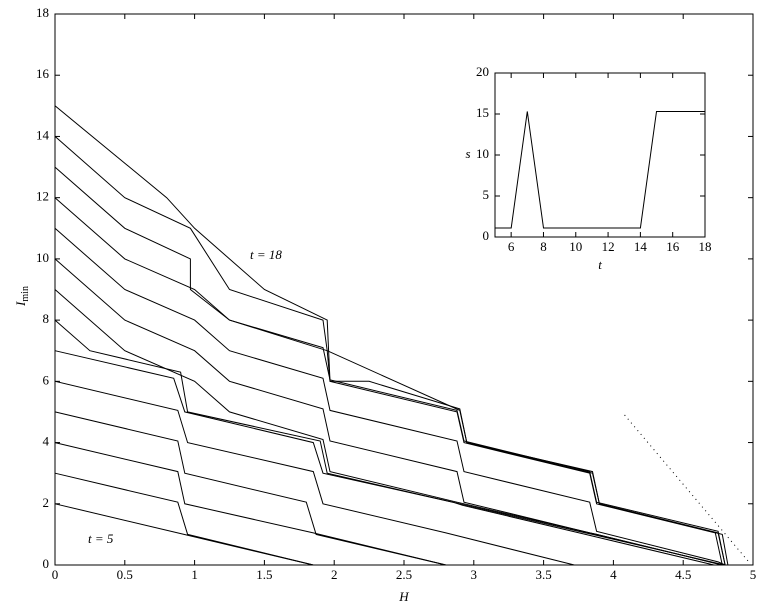 This screenshot has height=609, width=763. What do you see at coordinates (266, 254) in the screenshot?
I see `annotation: t = 18` at bounding box center [266, 254].